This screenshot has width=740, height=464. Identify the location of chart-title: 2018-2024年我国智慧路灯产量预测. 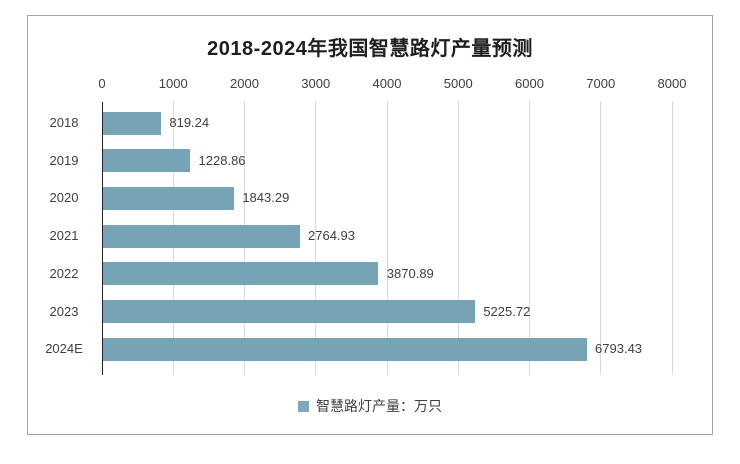
(370, 49).